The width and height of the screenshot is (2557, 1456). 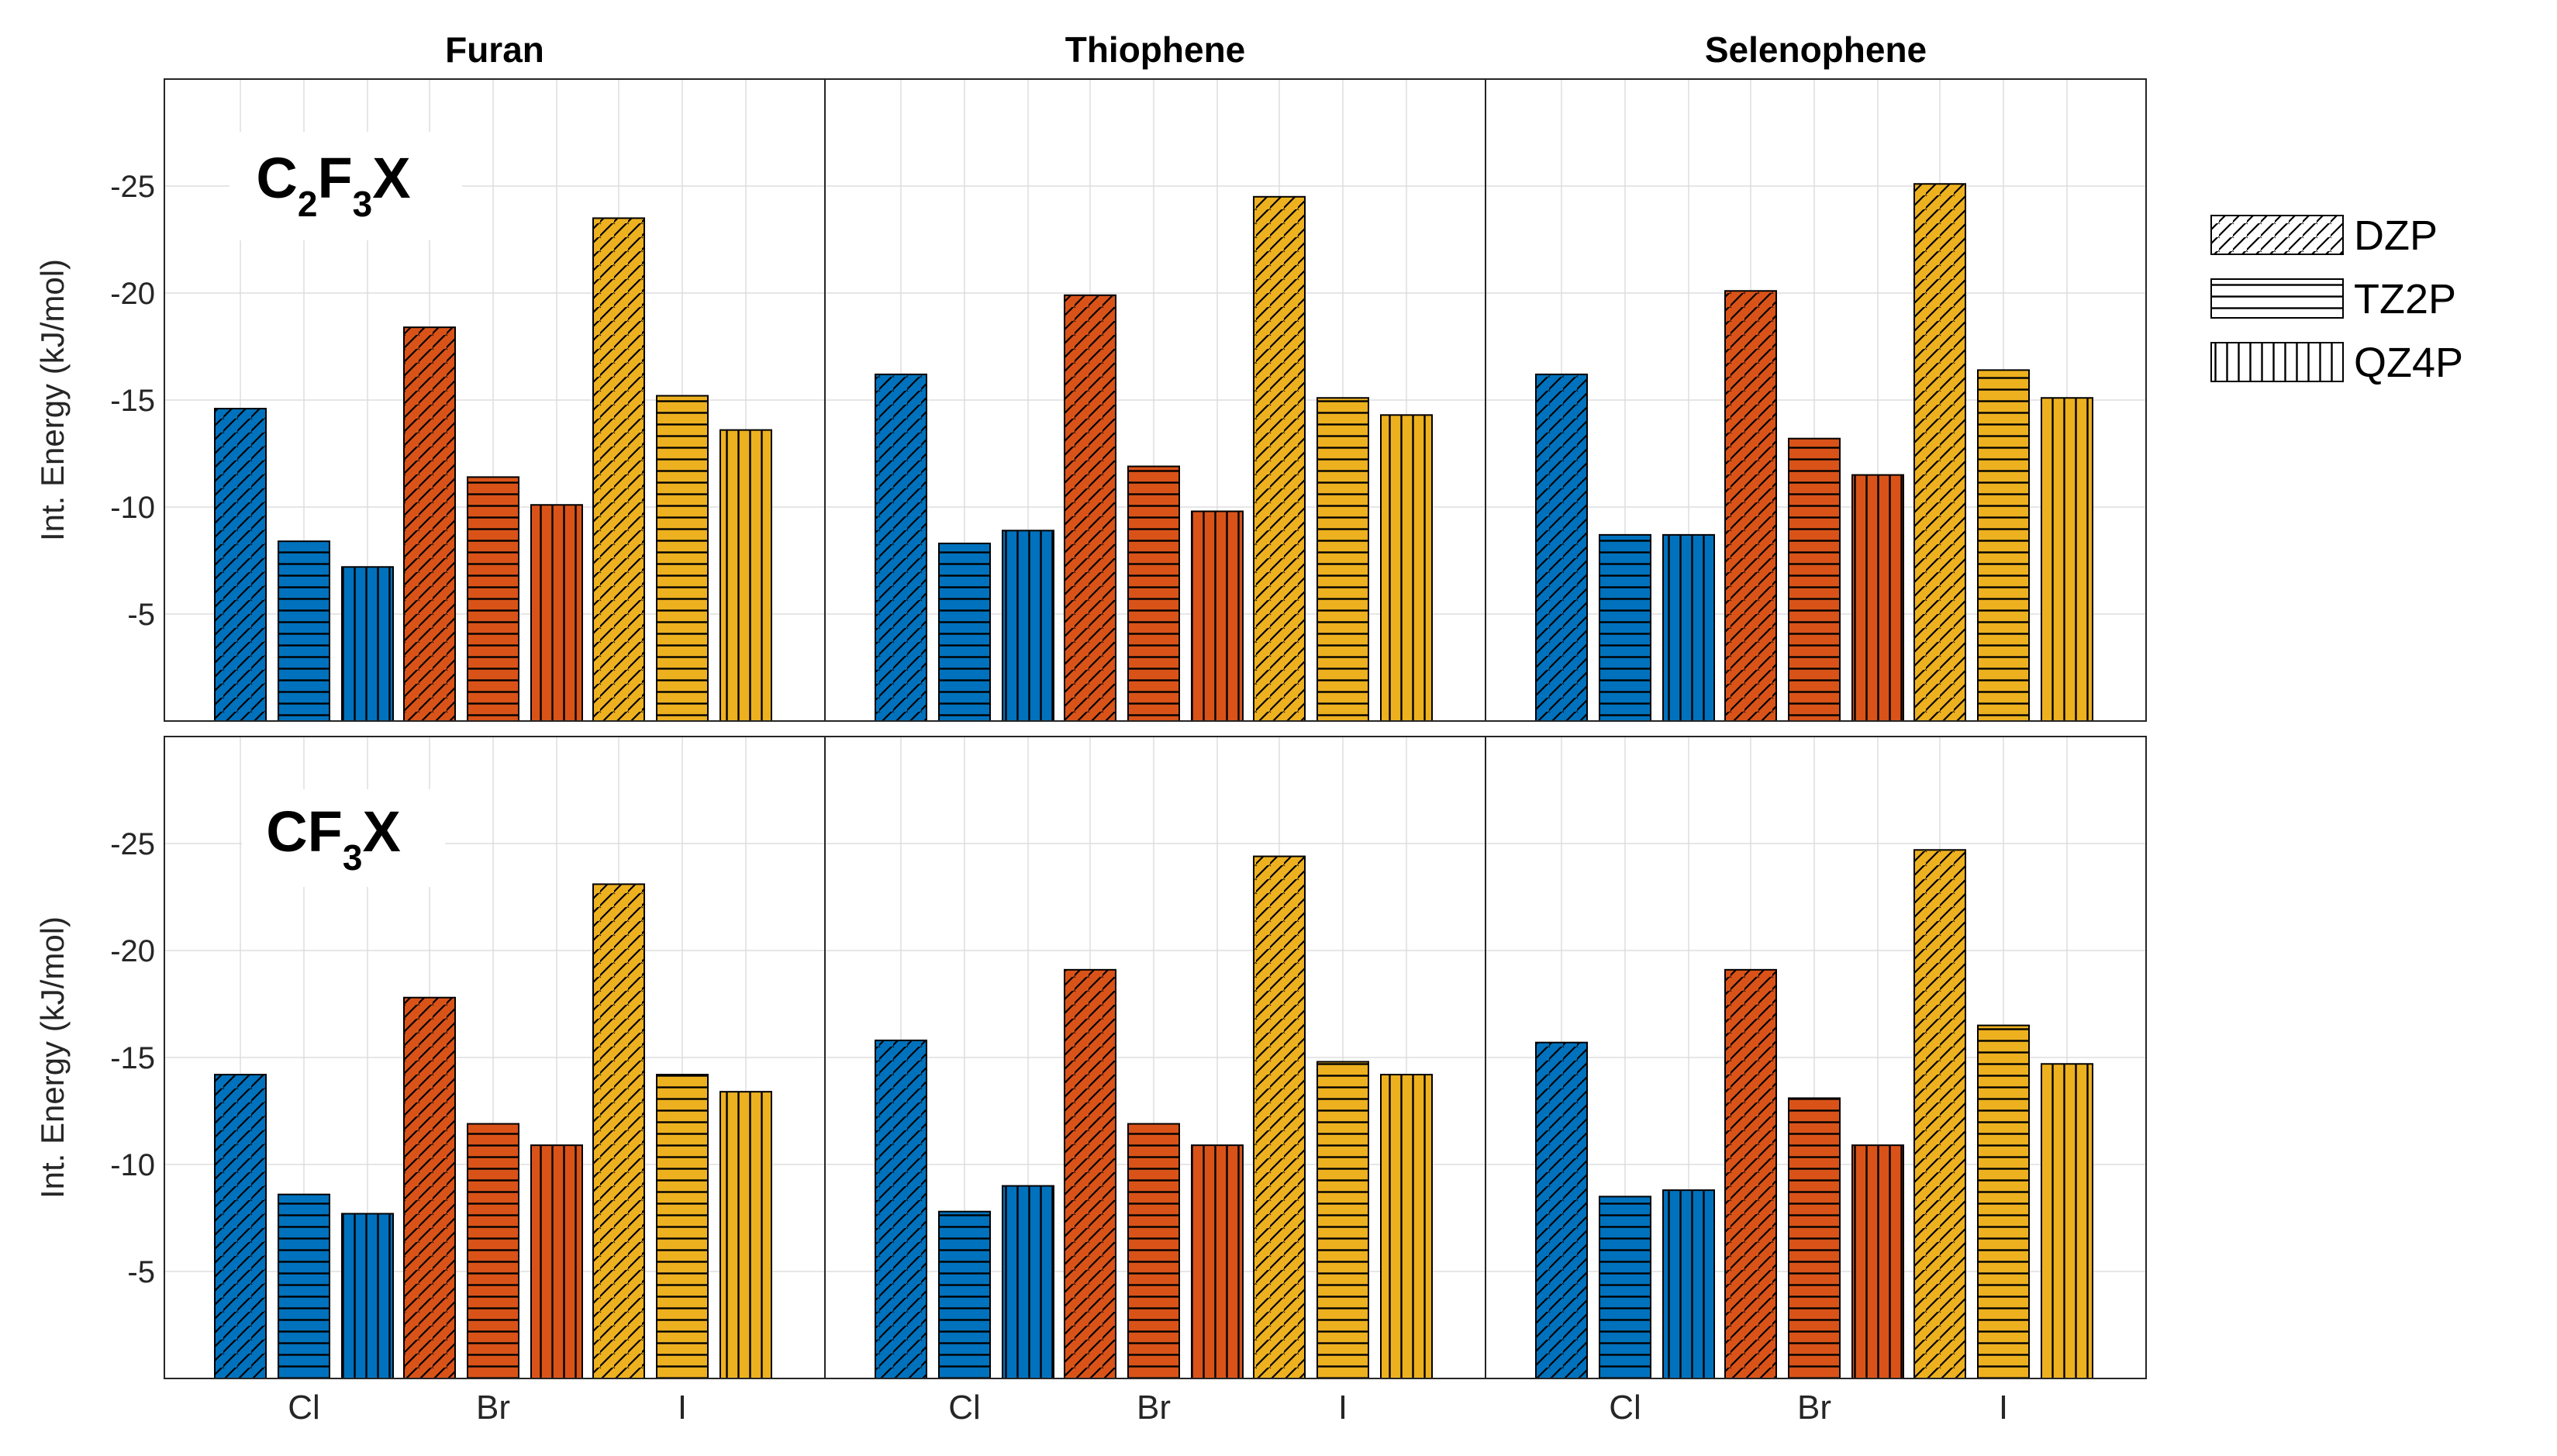 I want to click on bar-c2f3x-furan-br-tz2p-horizontal-hatch, so click(x=493, y=599).